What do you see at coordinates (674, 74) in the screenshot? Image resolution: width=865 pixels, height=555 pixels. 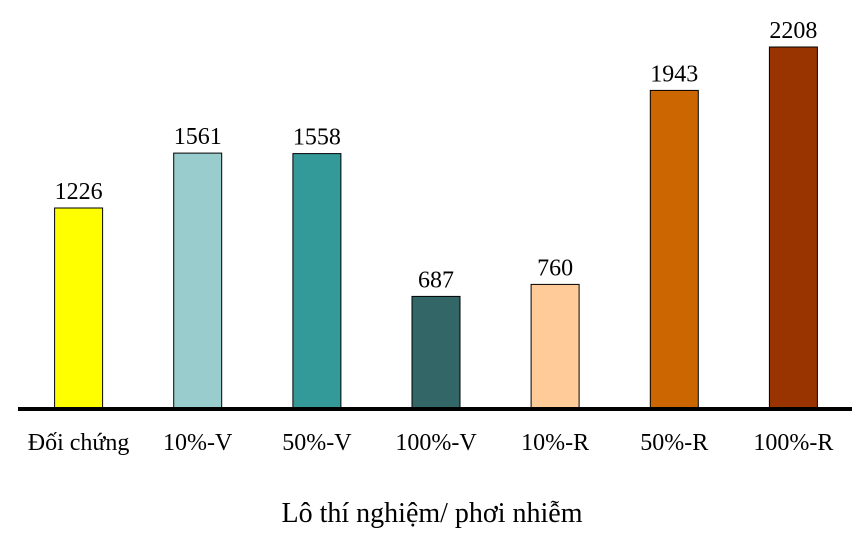 I see `value-label-5: 1943` at bounding box center [674, 74].